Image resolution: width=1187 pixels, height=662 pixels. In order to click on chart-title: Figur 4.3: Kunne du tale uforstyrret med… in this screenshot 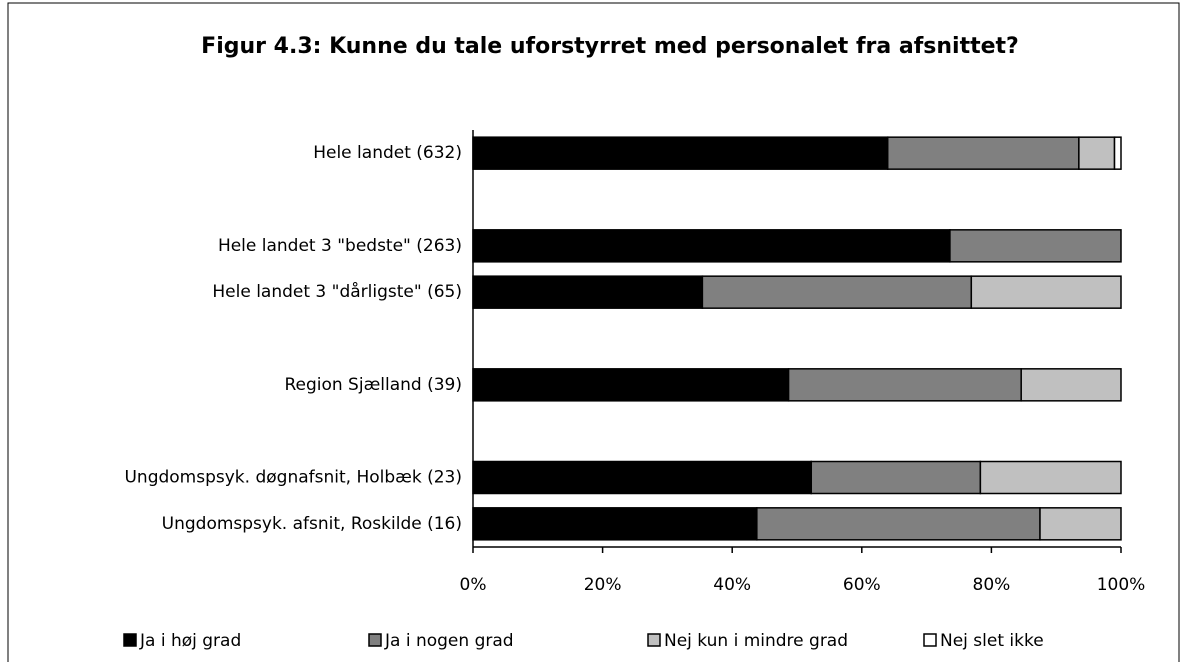, I will do `click(610, 46)`.